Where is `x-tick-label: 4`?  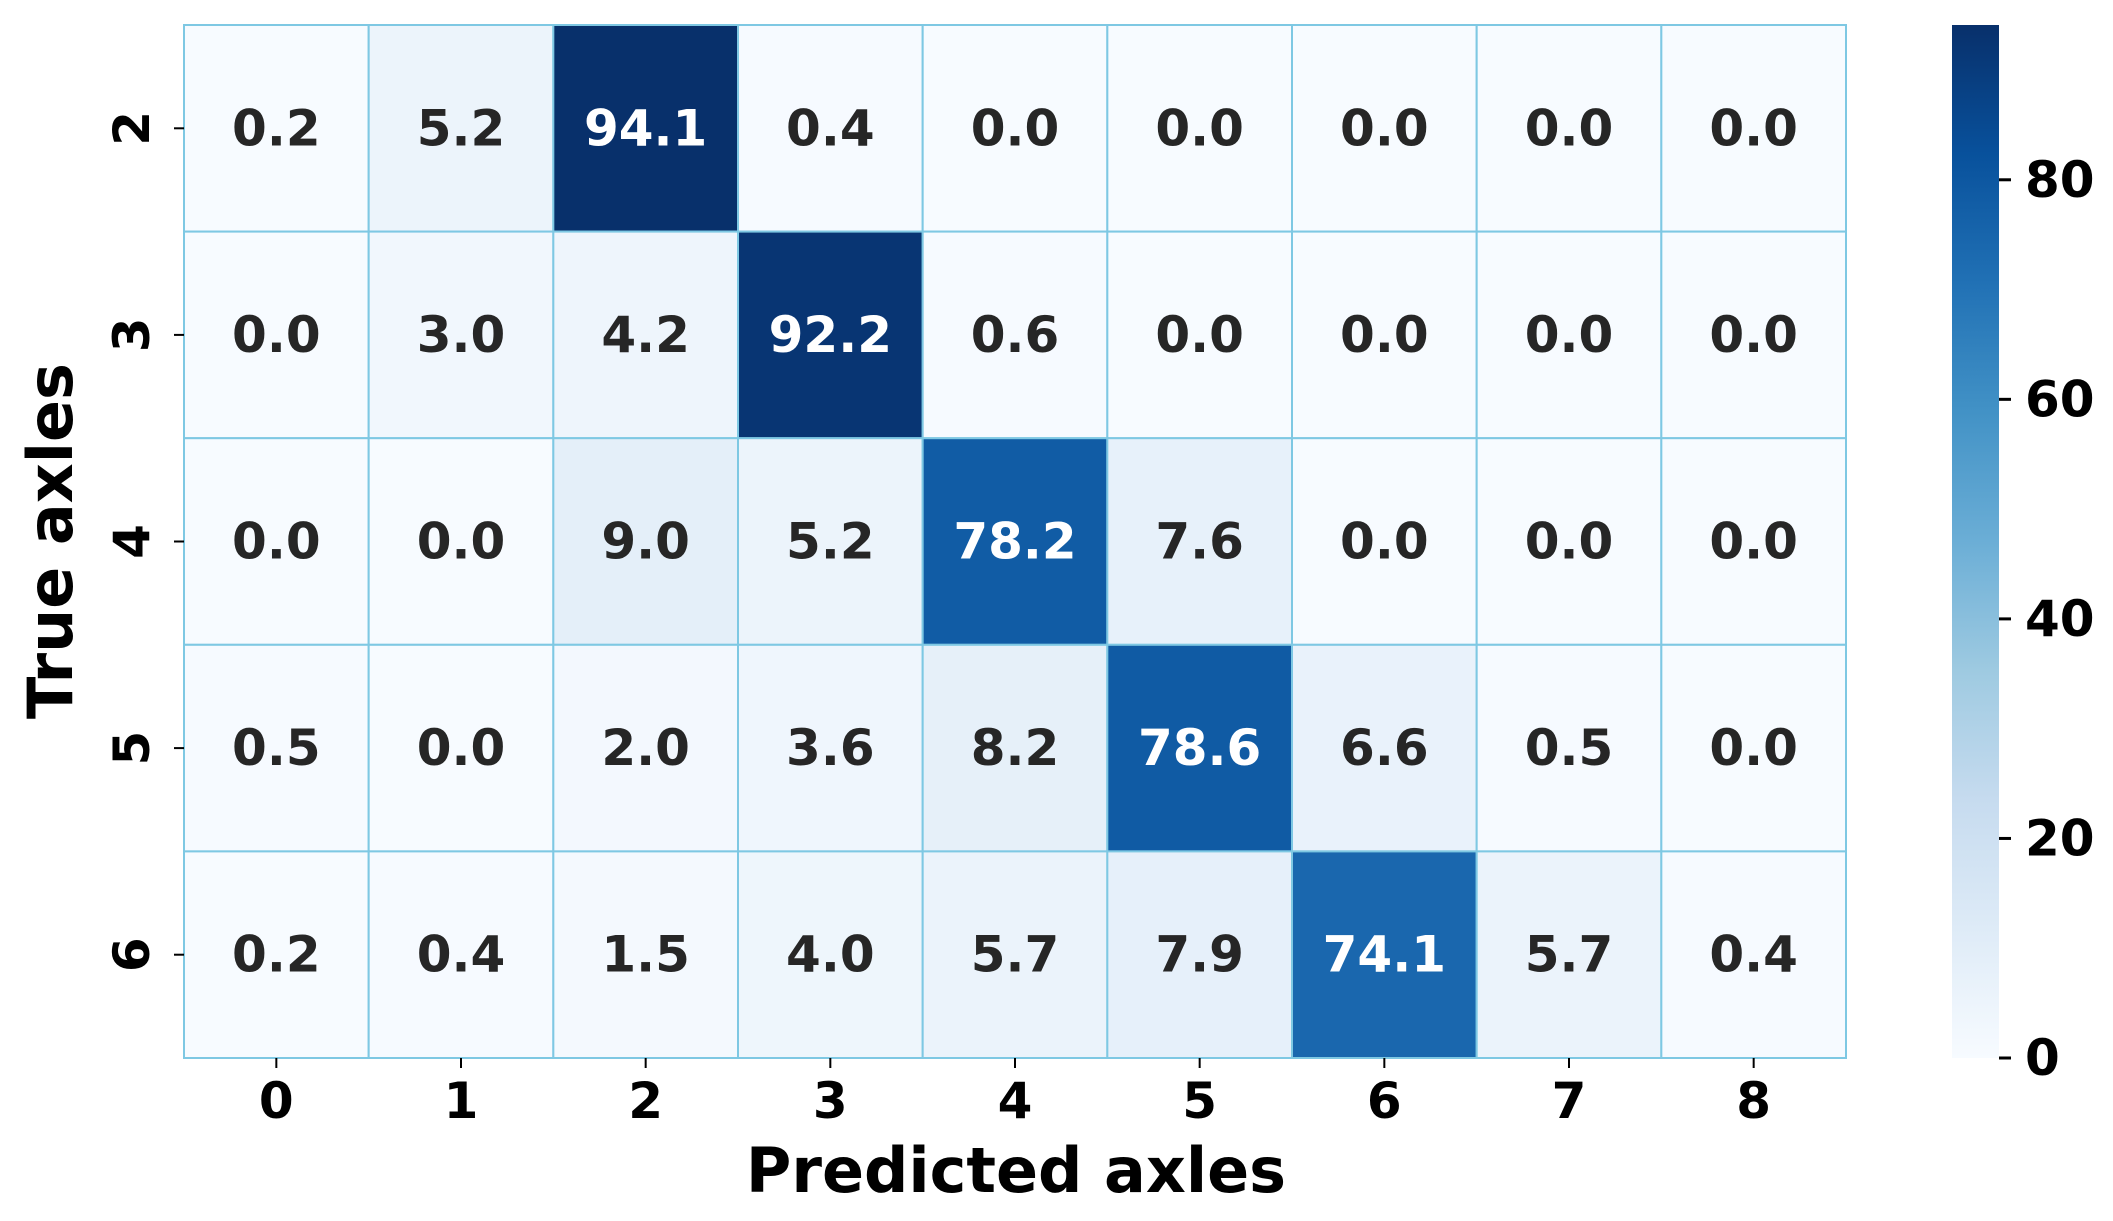 x-tick-label: 4 is located at coordinates (1015, 1101).